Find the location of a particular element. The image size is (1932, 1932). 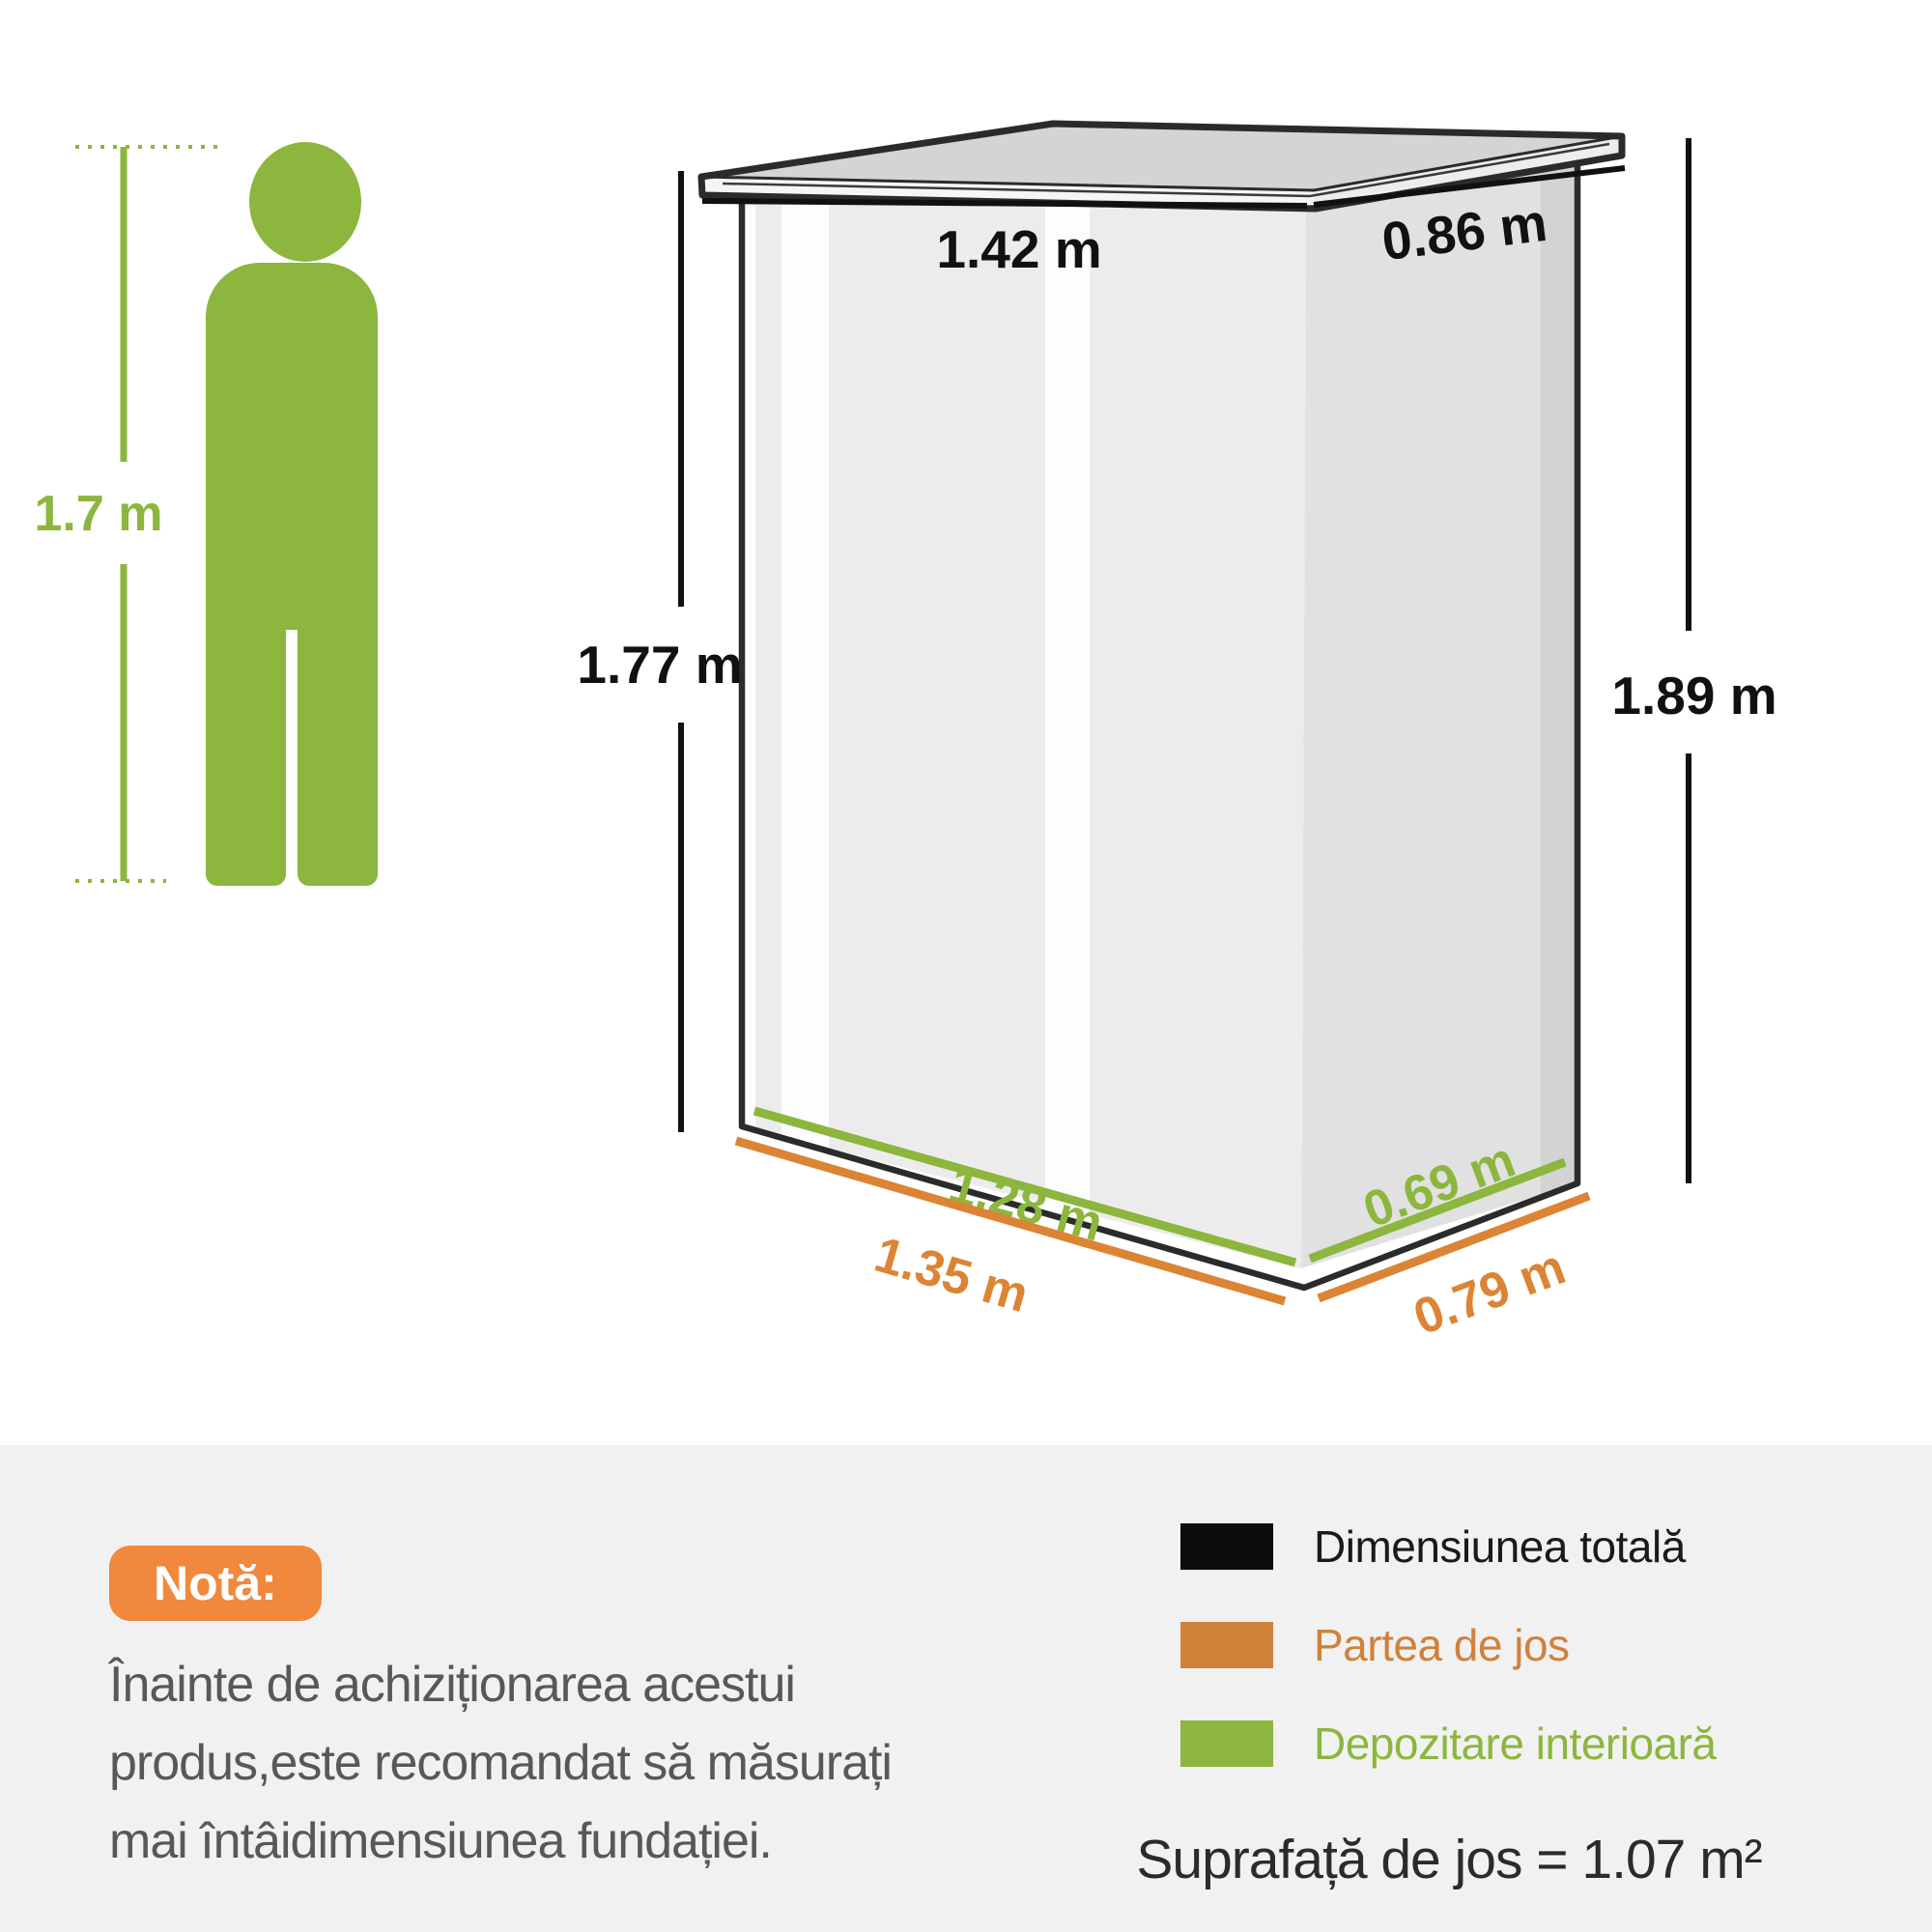

figure-head is located at coordinates (305, 202).